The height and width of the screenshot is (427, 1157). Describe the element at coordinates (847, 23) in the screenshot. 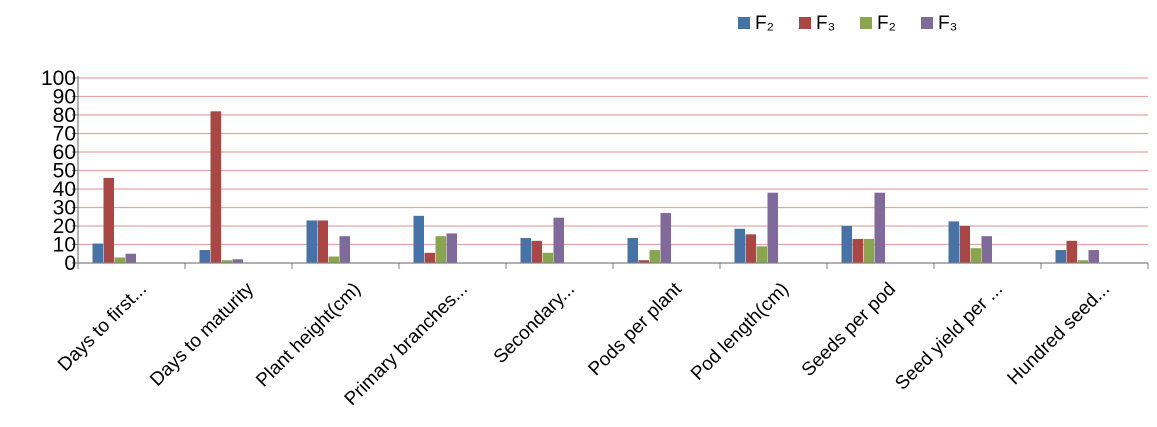

I see `legend: F₂ F₃ F₂ F₃` at that location.